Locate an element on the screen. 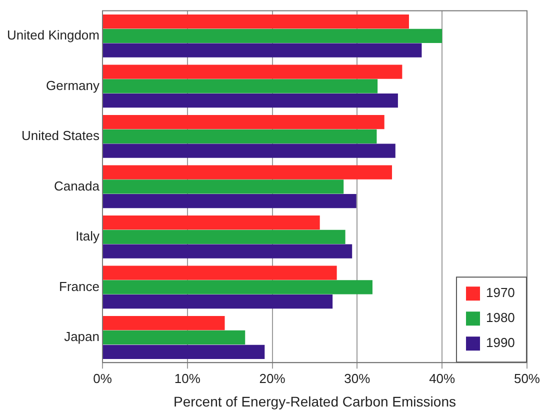 Image resolution: width=543 pixels, height=419 pixels. x-tick-label: 30% is located at coordinates (357, 378).